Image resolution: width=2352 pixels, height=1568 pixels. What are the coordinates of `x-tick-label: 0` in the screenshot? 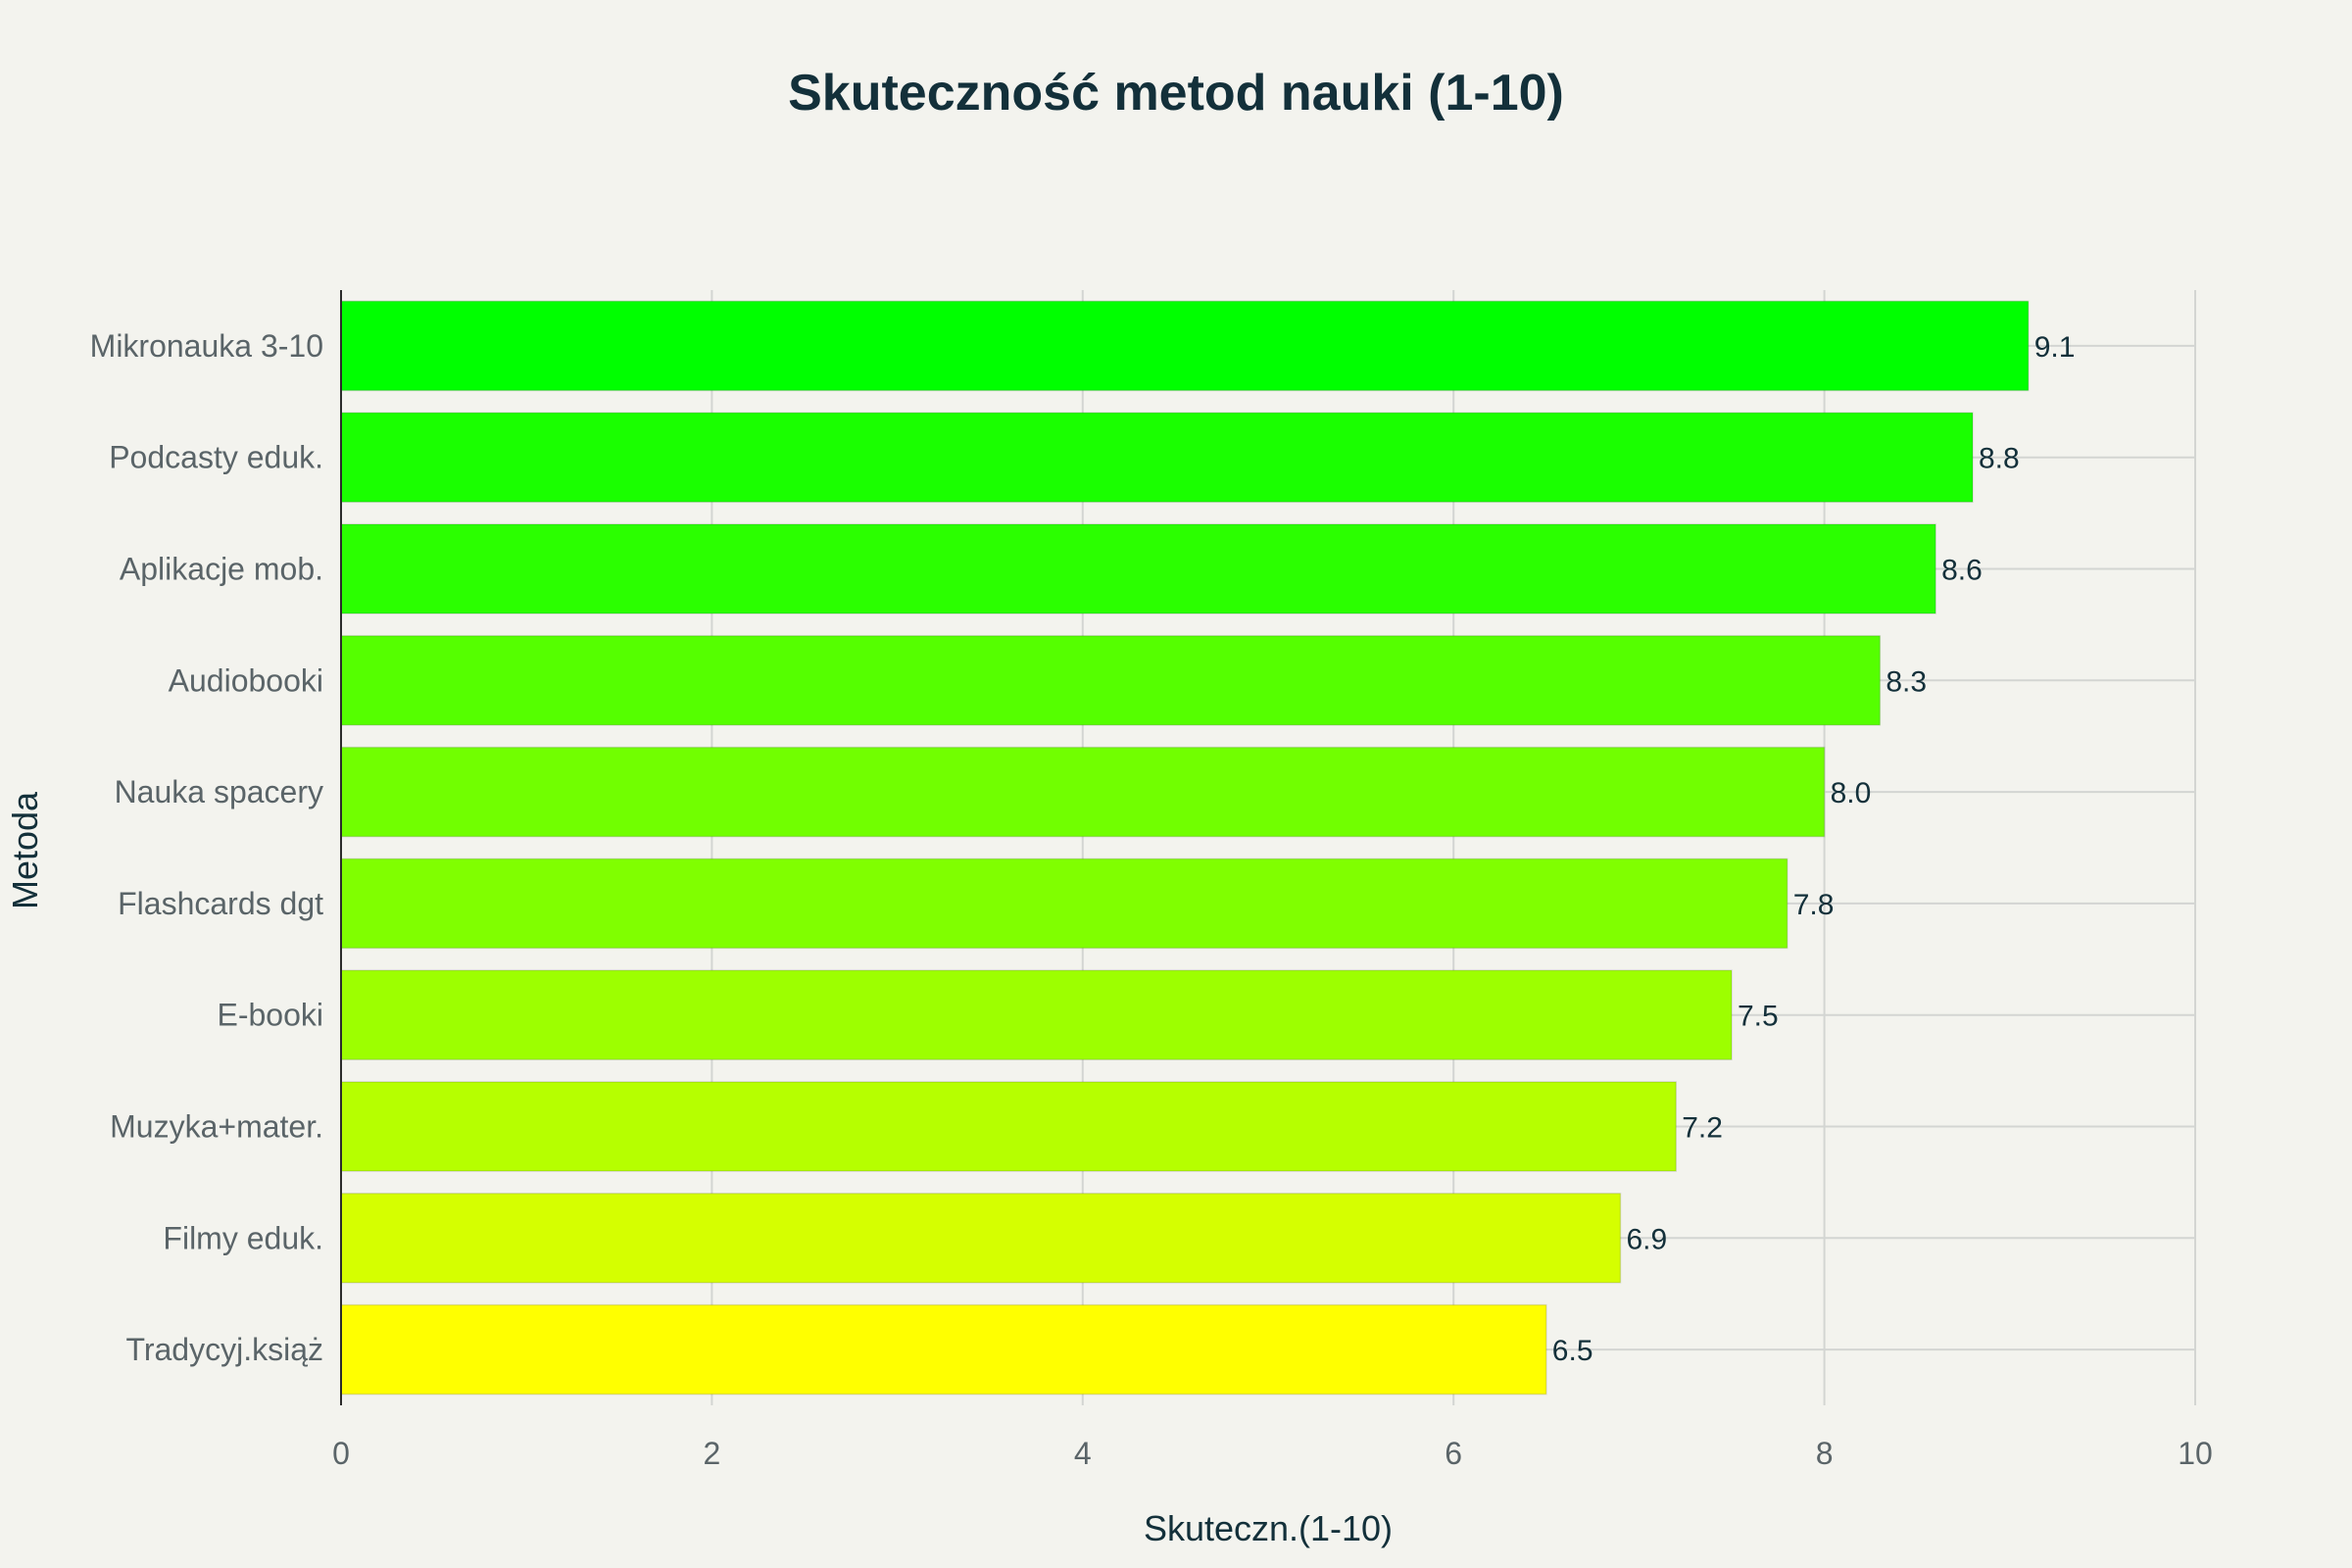 It's located at (341, 1453).